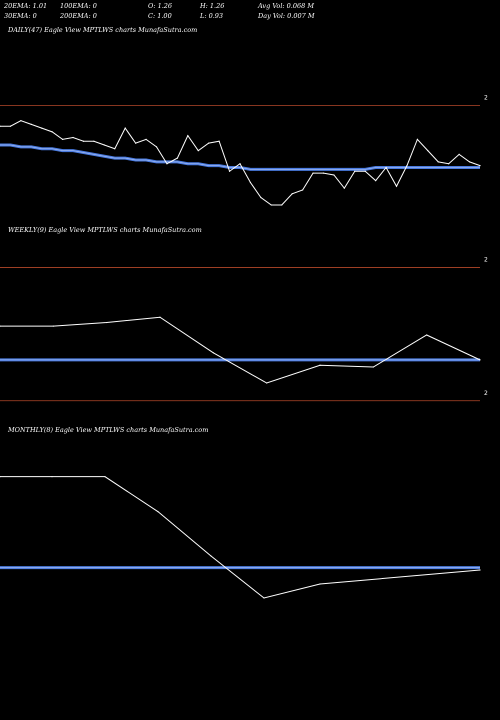  Describe the element at coordinates (160, 6) in the screenshot. I see `open-label: O: 1.26` at that location.